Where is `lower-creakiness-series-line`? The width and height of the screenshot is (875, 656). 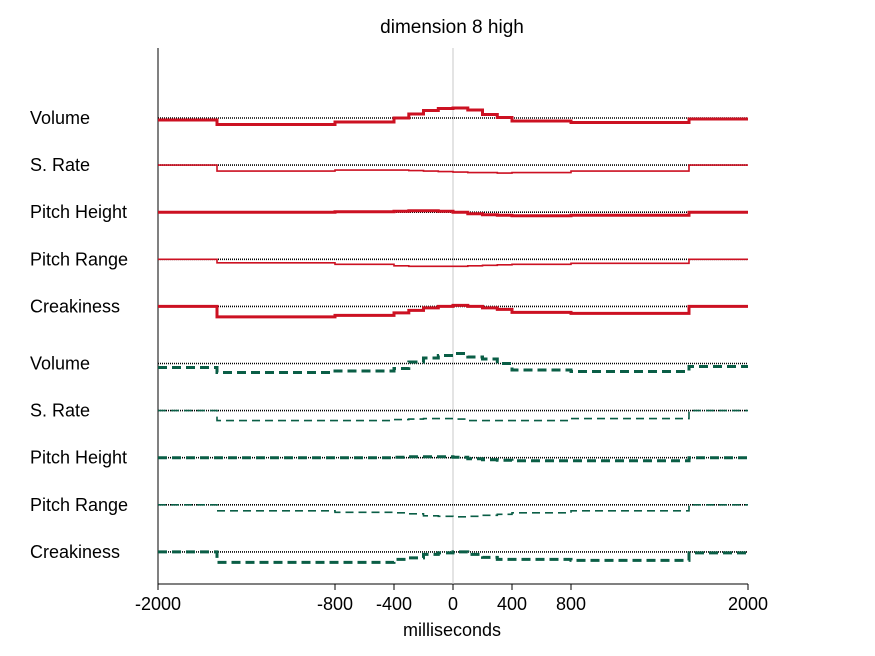 lower-creakiness-series-line is located at coordinates (453, 557).